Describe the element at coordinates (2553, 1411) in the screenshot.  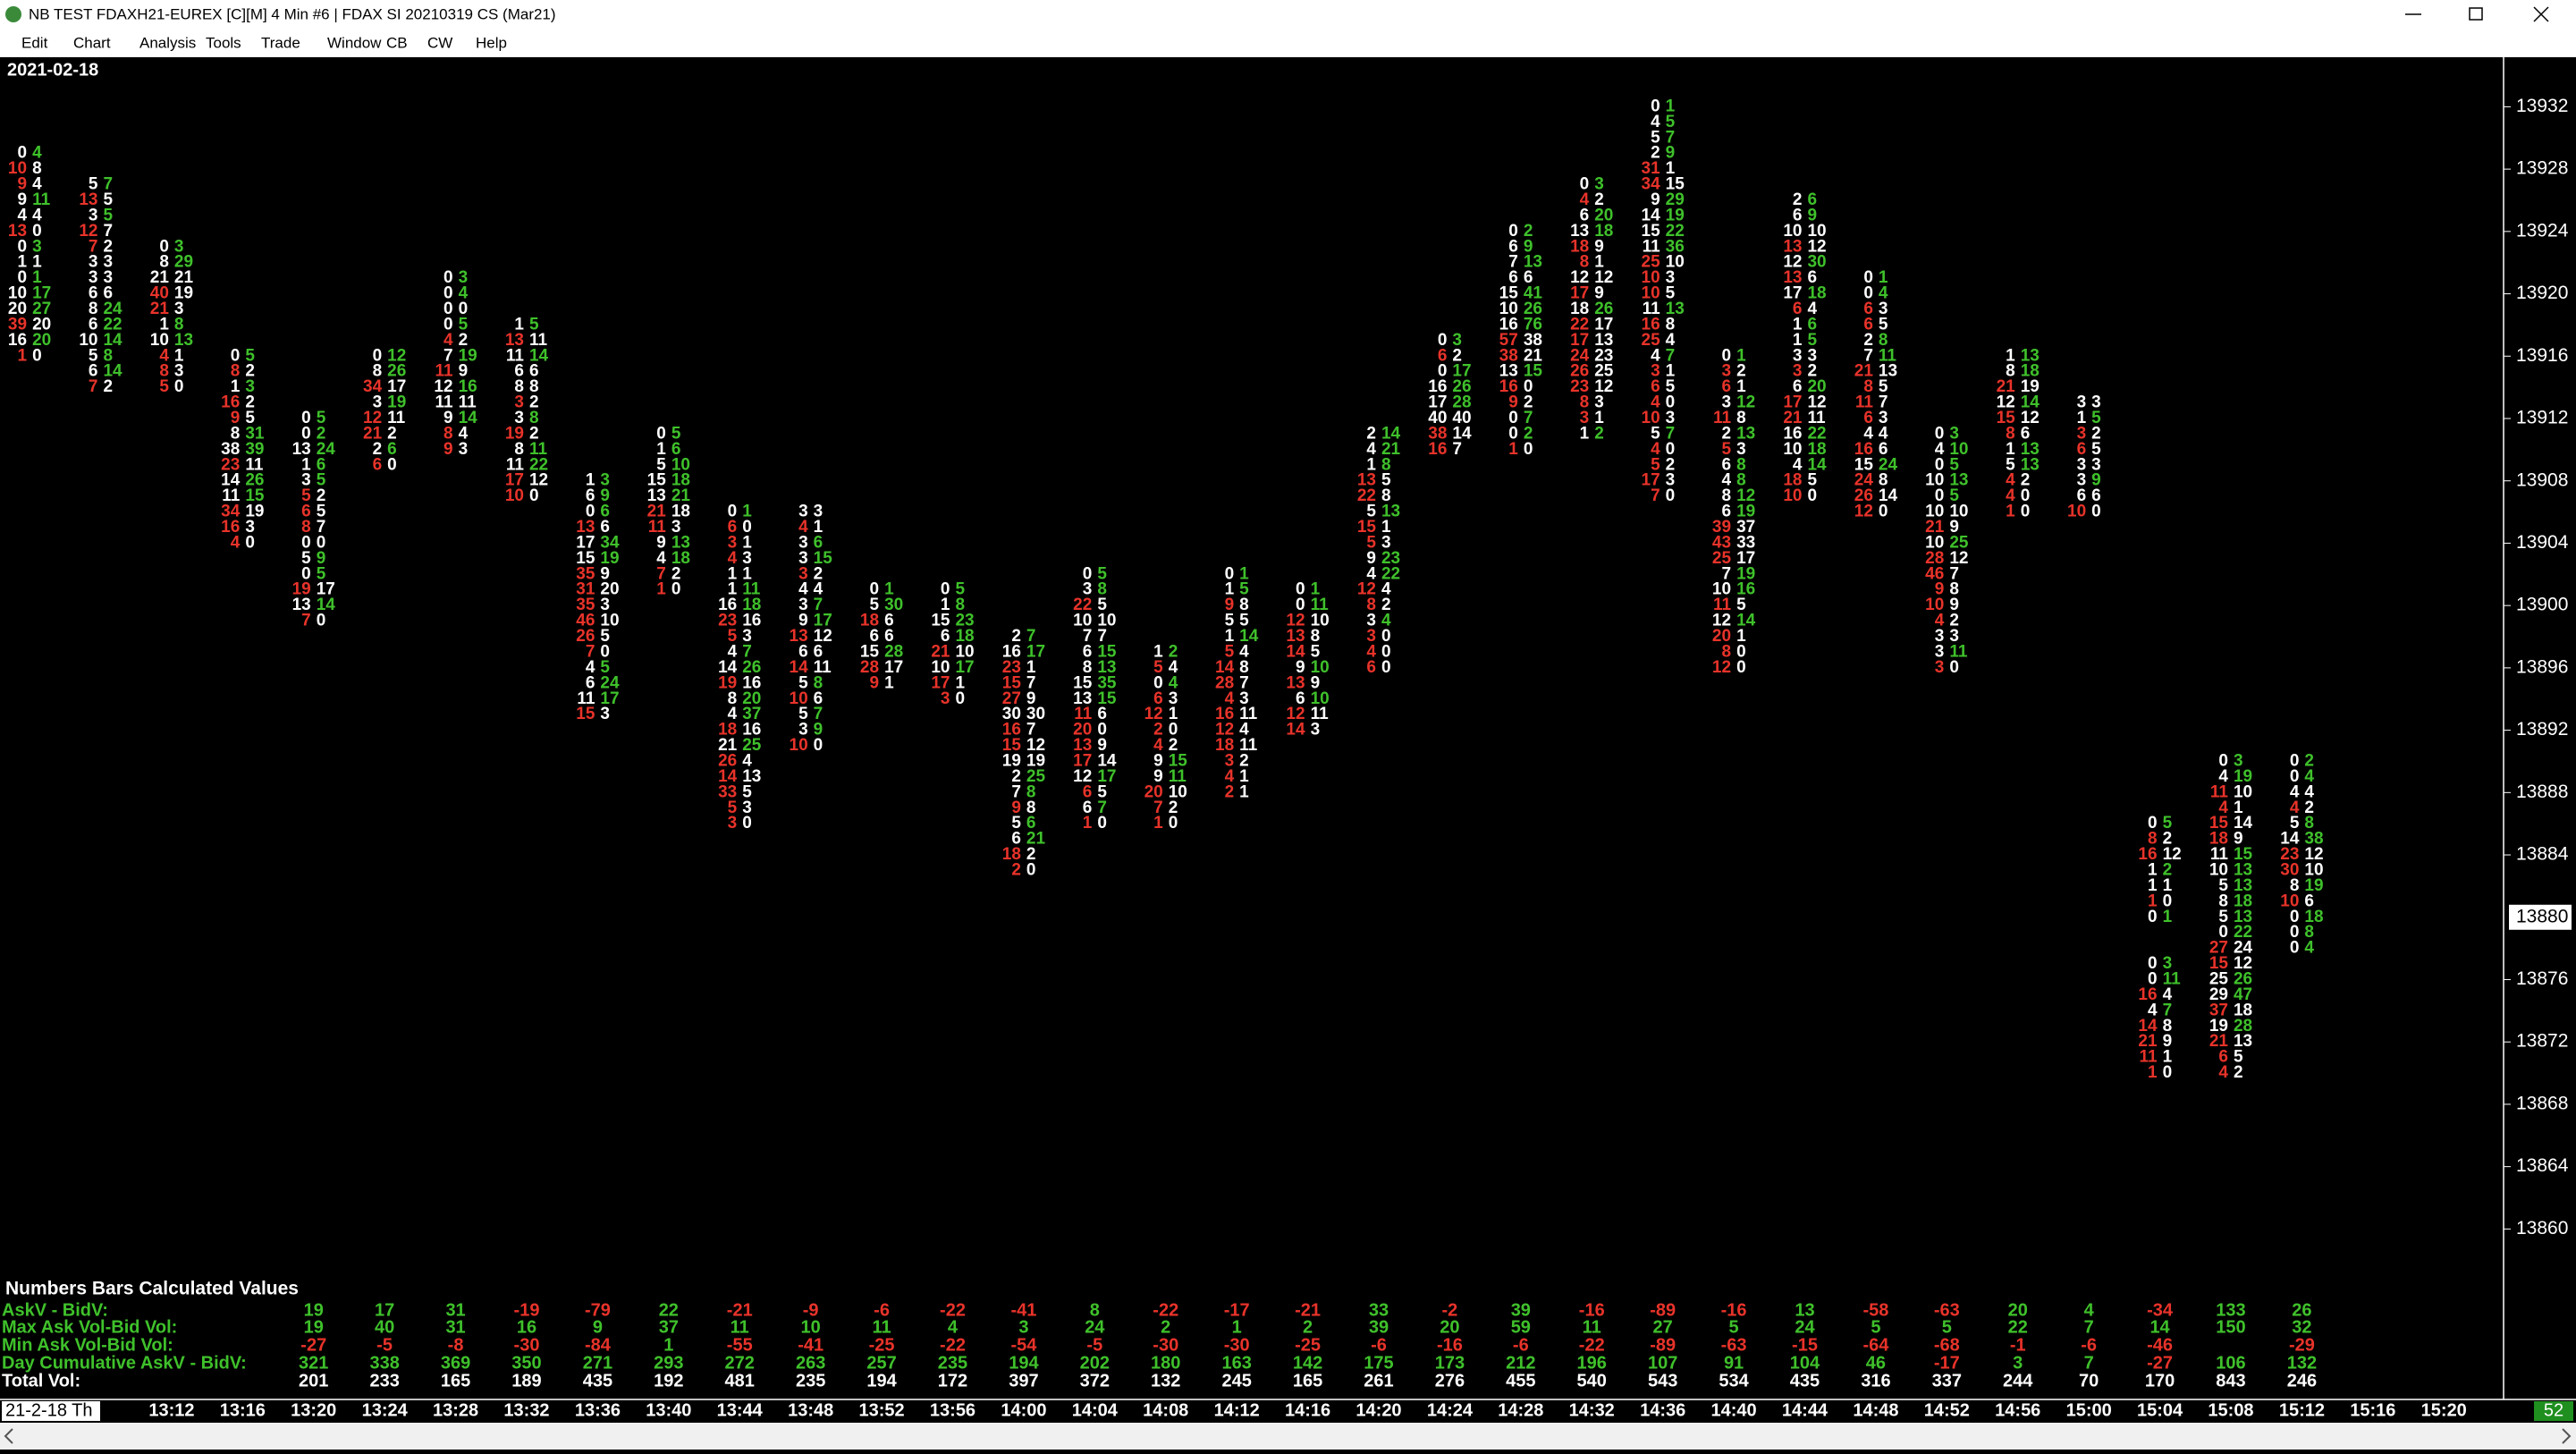
I see `bar-counter-box` at that location.